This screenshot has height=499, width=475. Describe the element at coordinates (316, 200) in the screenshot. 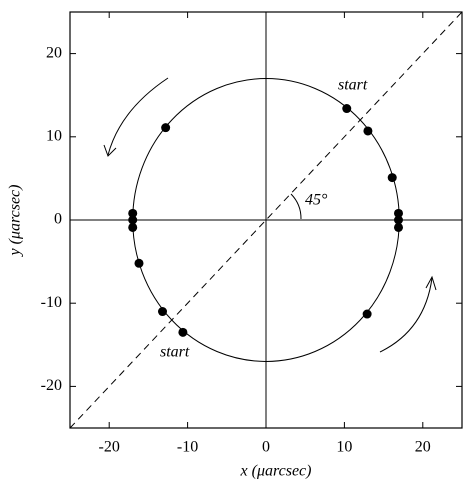

I see `annotation: 45°` at that location.